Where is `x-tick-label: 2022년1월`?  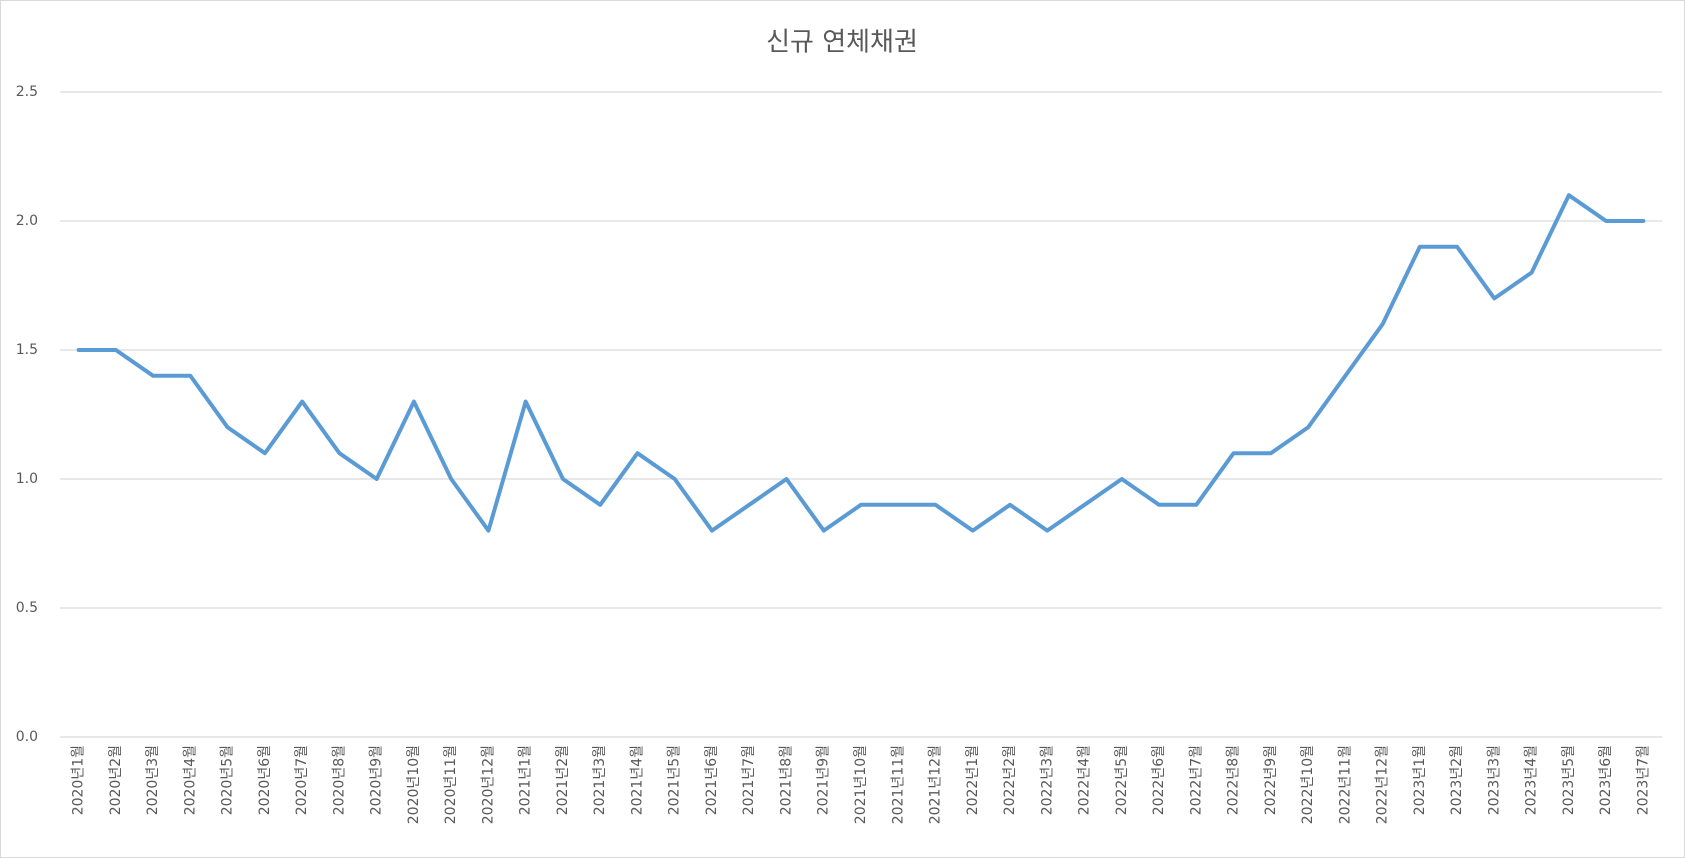 x-tick-label: 2022년1월 is located at coordinates (973, 780).